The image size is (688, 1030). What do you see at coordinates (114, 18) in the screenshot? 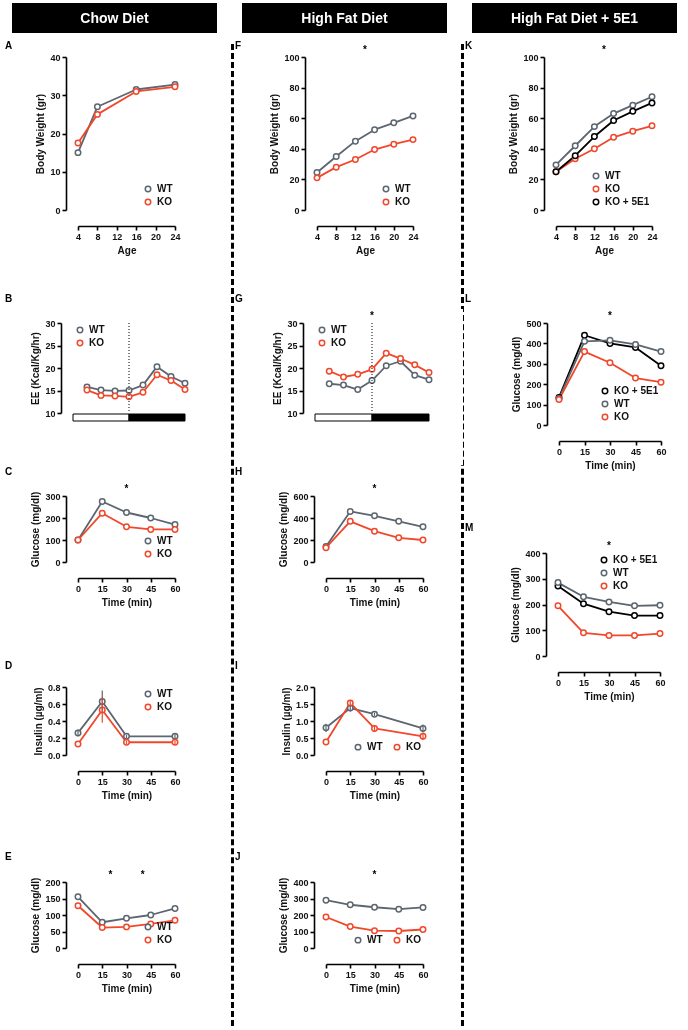
I see `chart-title: Chow Diet` at bounding box center [114, 18].